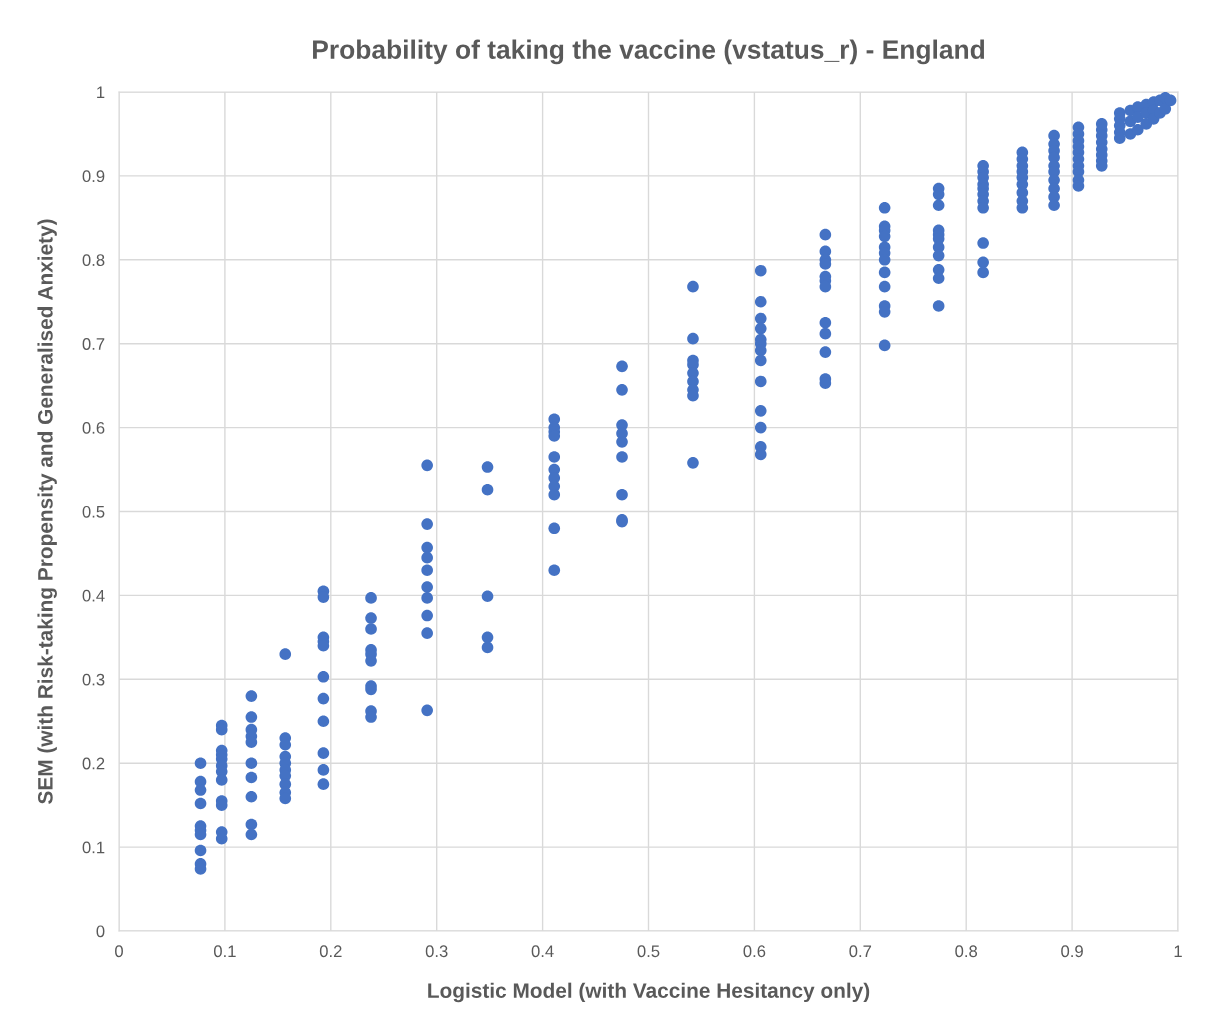 This screenshot has width=1214, height=1030. What do you see at coordinates (93, 595) in the screenshot?
I see `y-tick-label: 0.4` at bounding box center [93, 595].